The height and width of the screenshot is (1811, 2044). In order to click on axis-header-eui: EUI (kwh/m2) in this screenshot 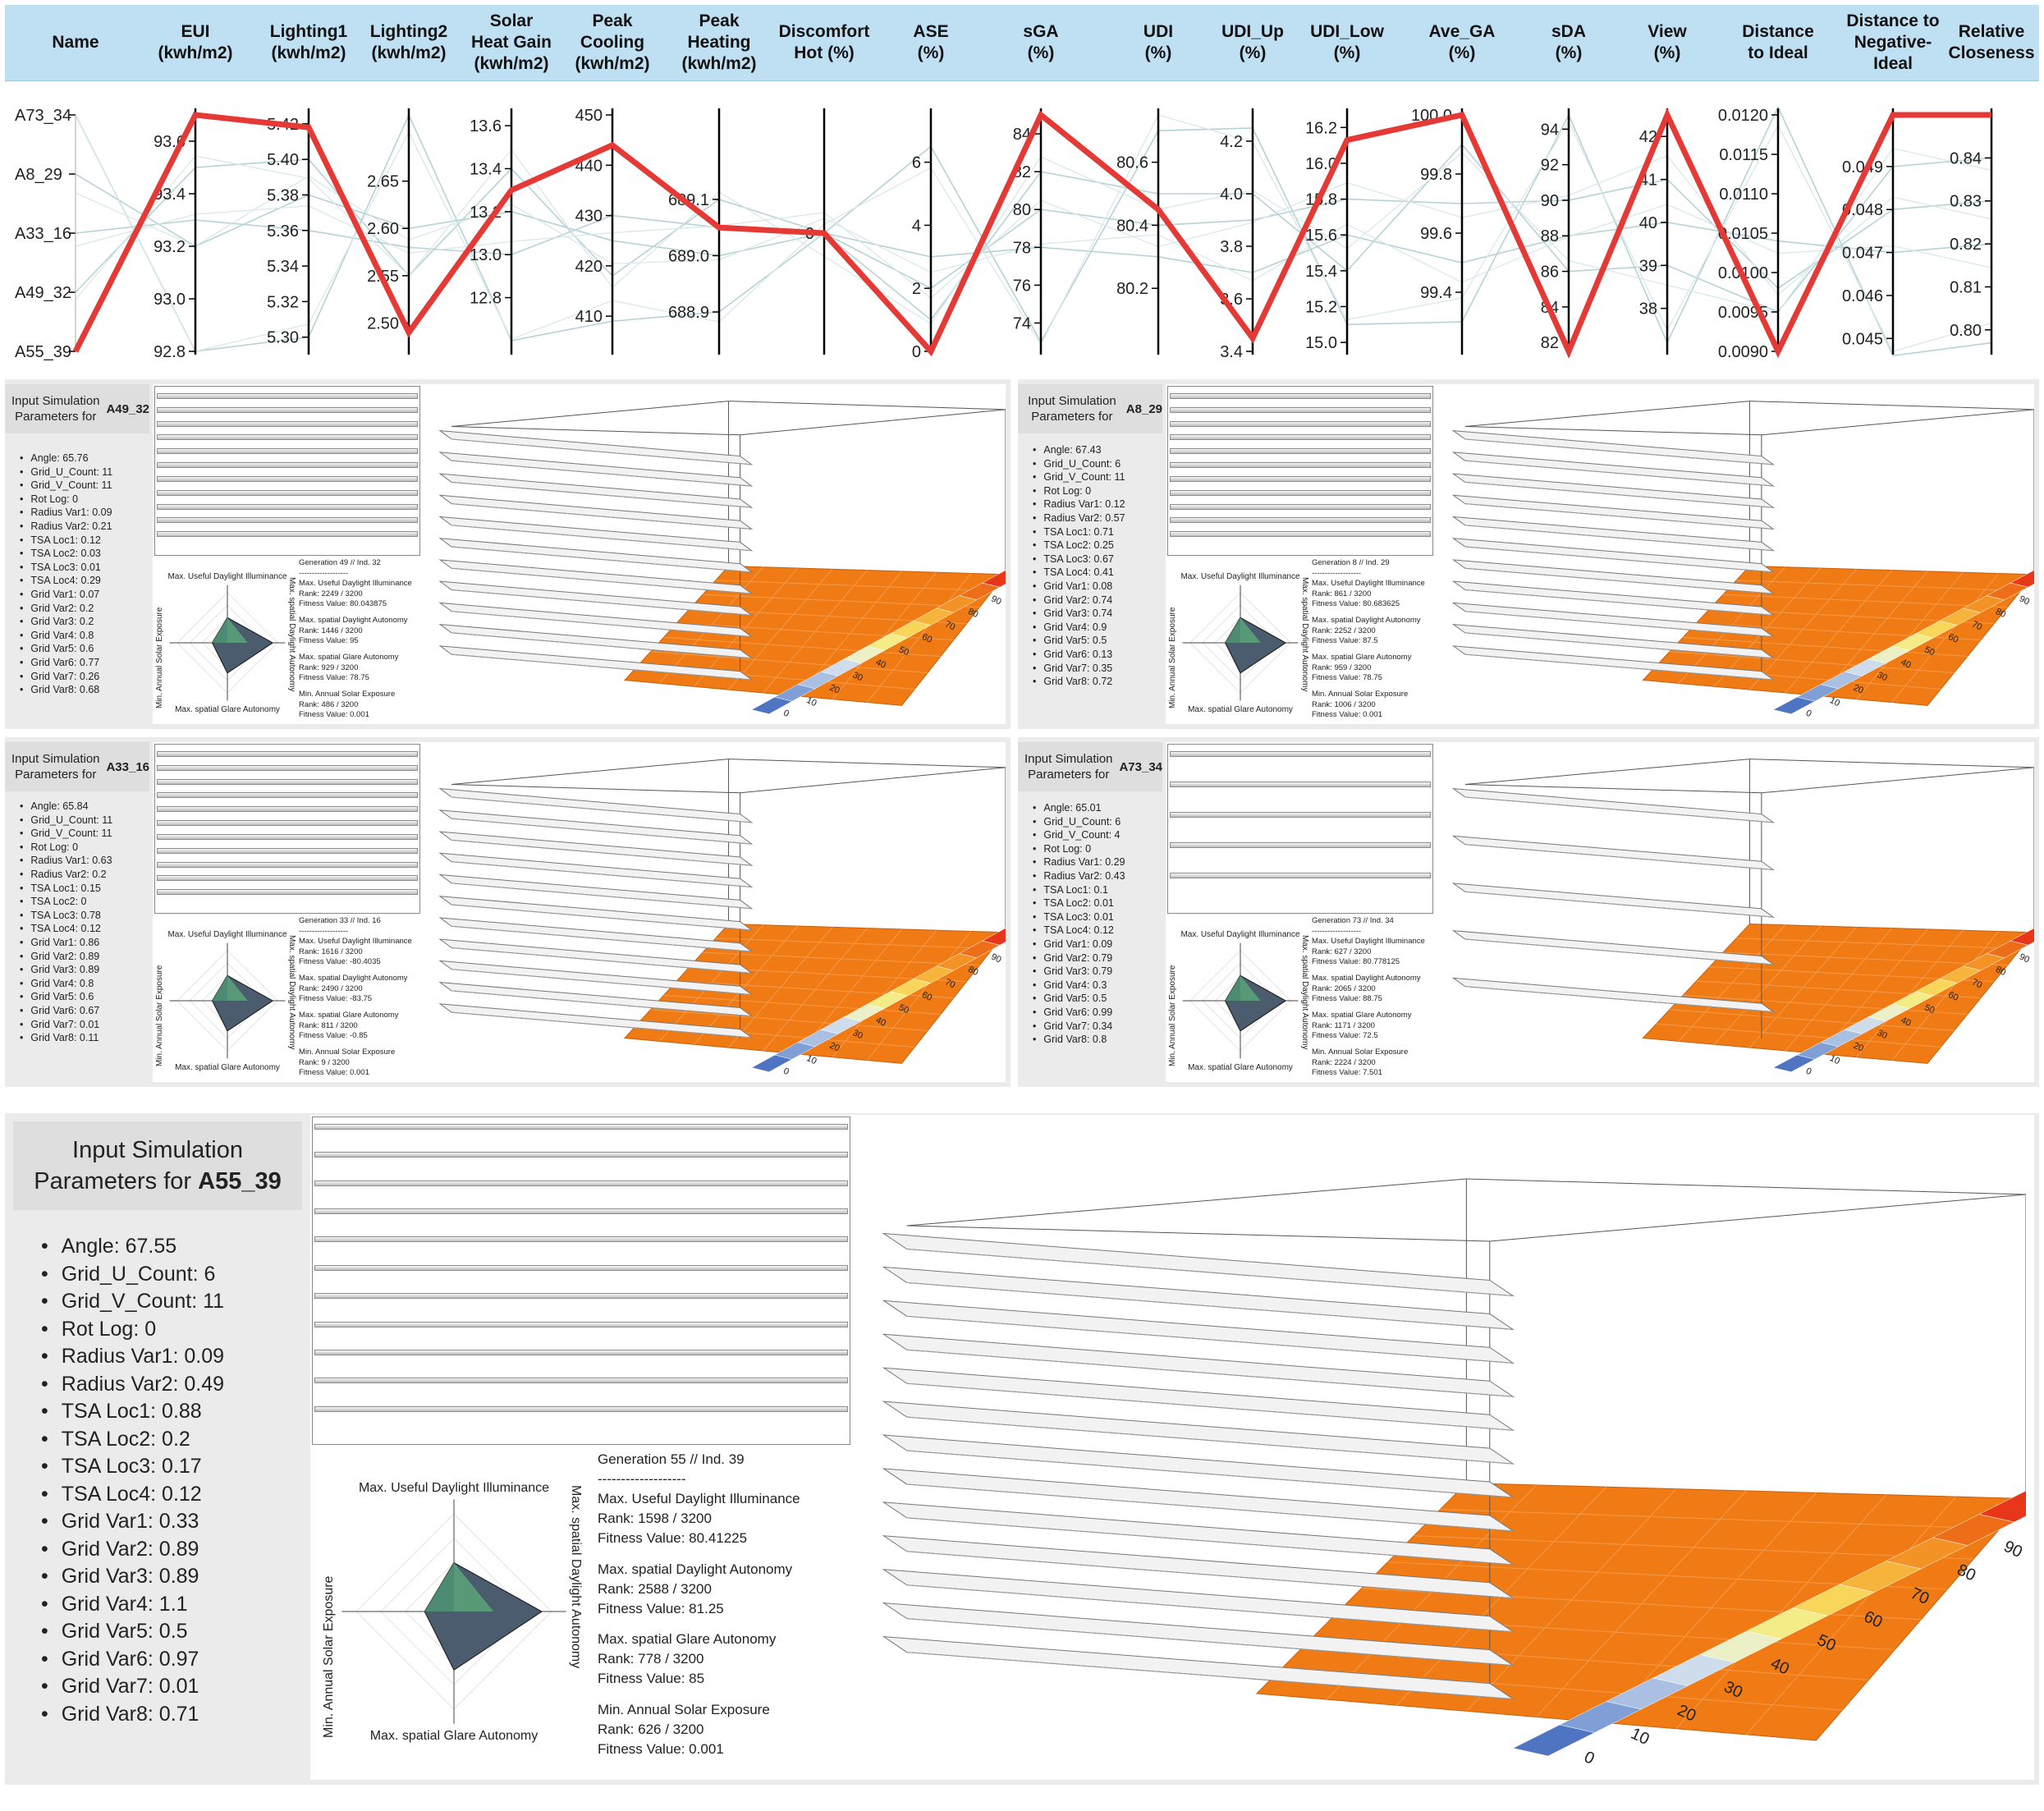, I will do `click(195, 42)`.